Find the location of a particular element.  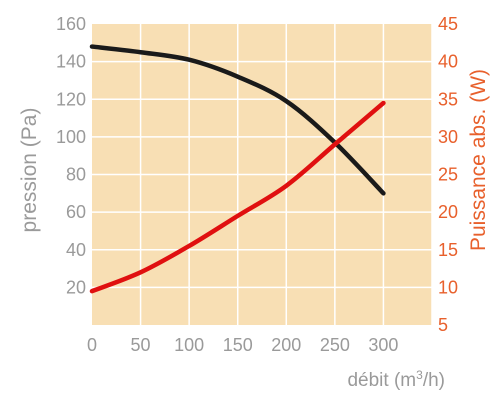

x-axis-label-end: /h) is located at coordinates (434, 380).